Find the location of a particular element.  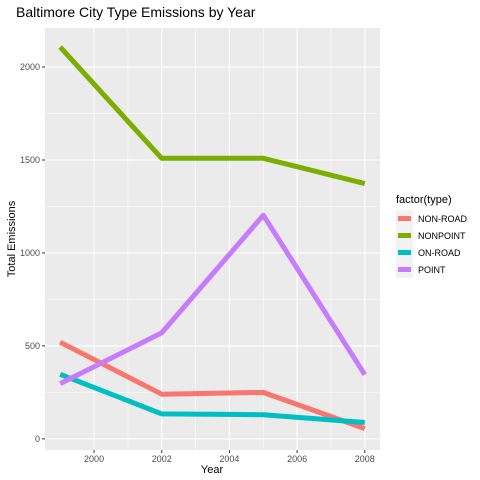

x-tick-label: 2000 is located at coordinates (94, 459).